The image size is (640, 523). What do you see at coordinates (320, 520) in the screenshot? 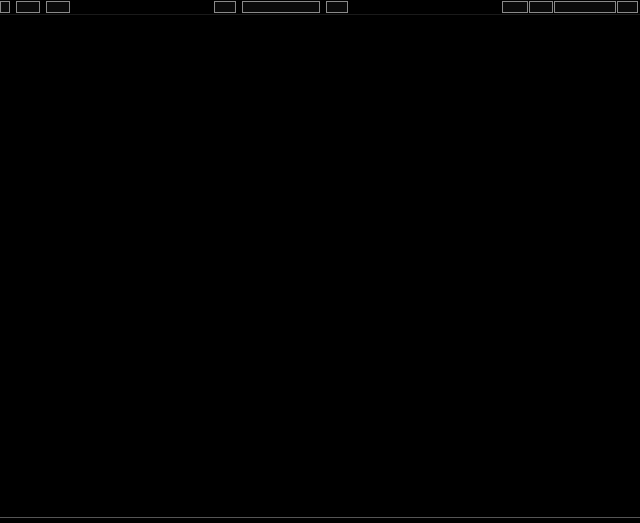
I see `bottom-strip` at bounding box center [320, 520].